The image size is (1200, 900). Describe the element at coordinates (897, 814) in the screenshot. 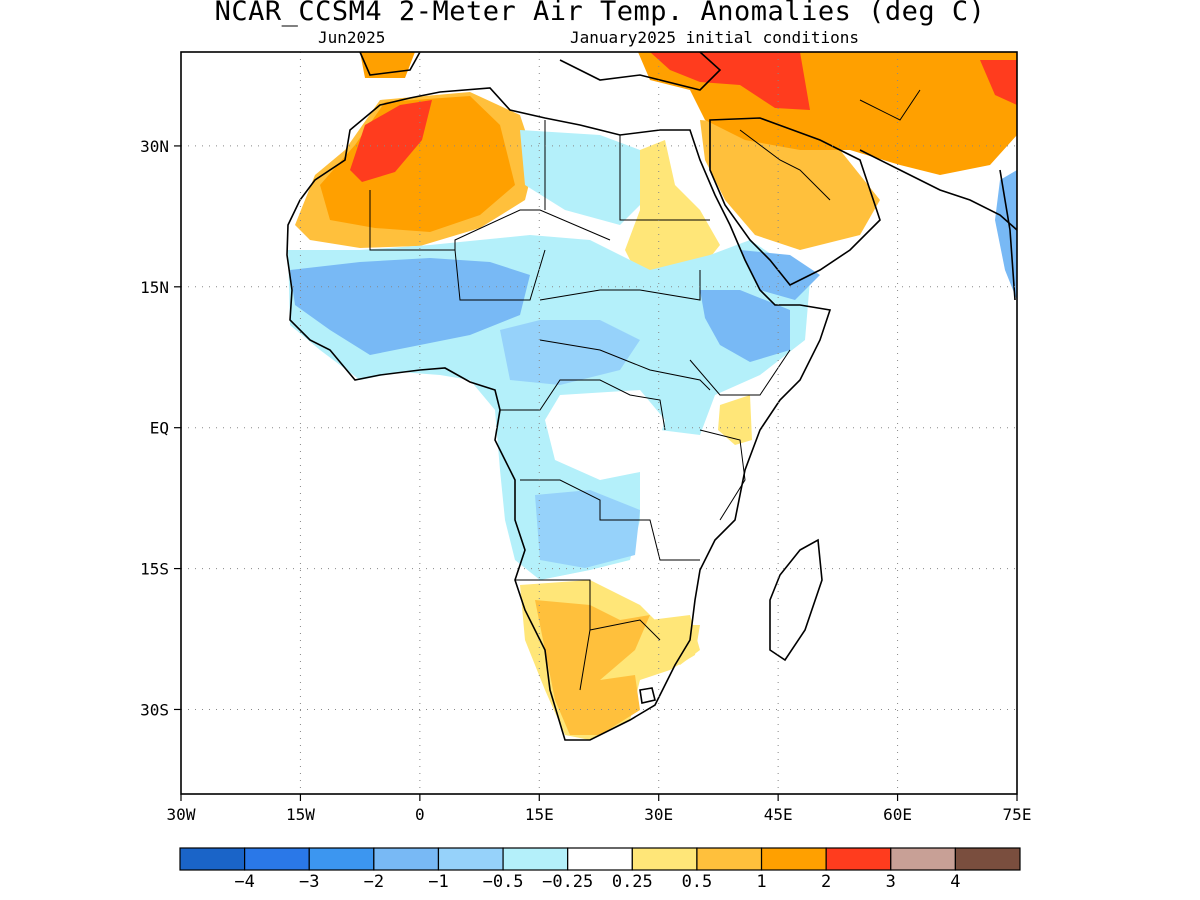

I see `lon-tick-label: 60E` at that location.